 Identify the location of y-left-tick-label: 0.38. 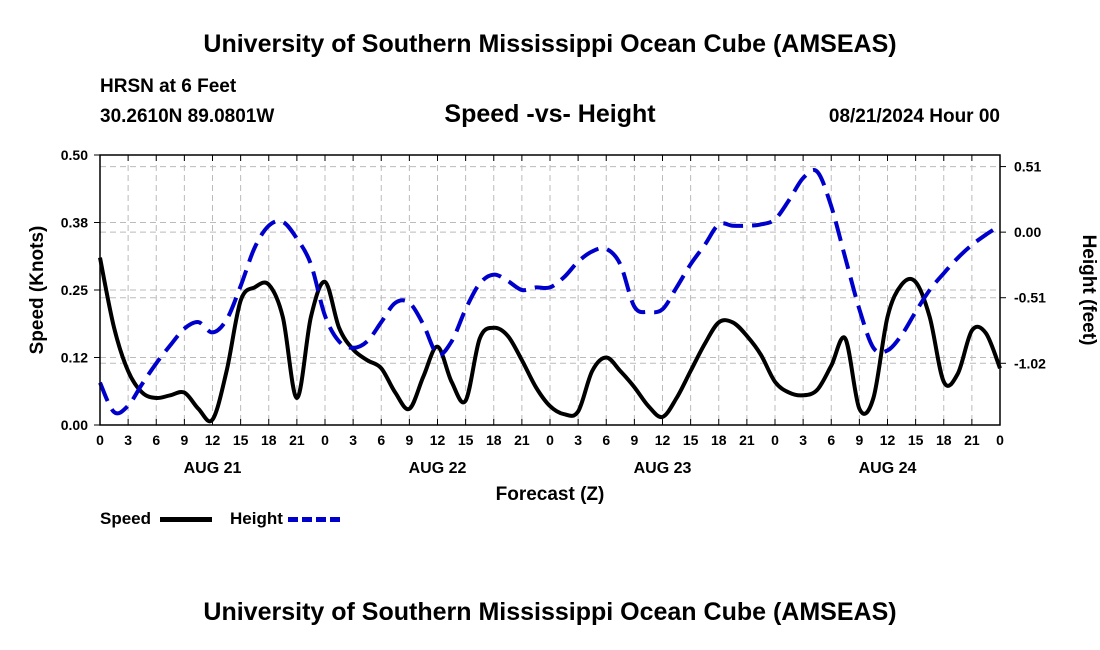
(74, 223).